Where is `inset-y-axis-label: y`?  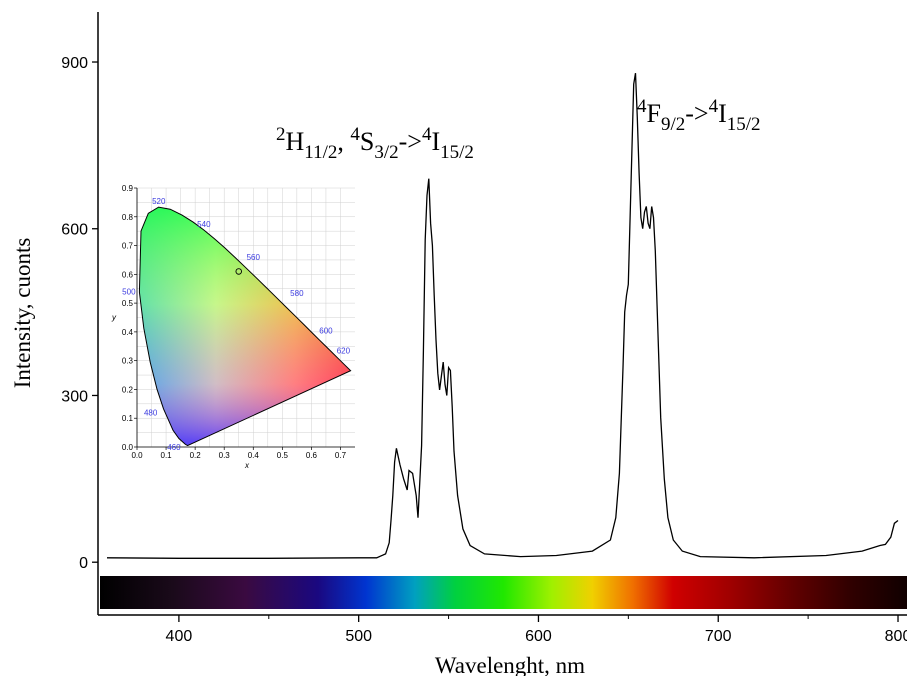 inset-y-axis-label: y is located at coordinates (114, 317).